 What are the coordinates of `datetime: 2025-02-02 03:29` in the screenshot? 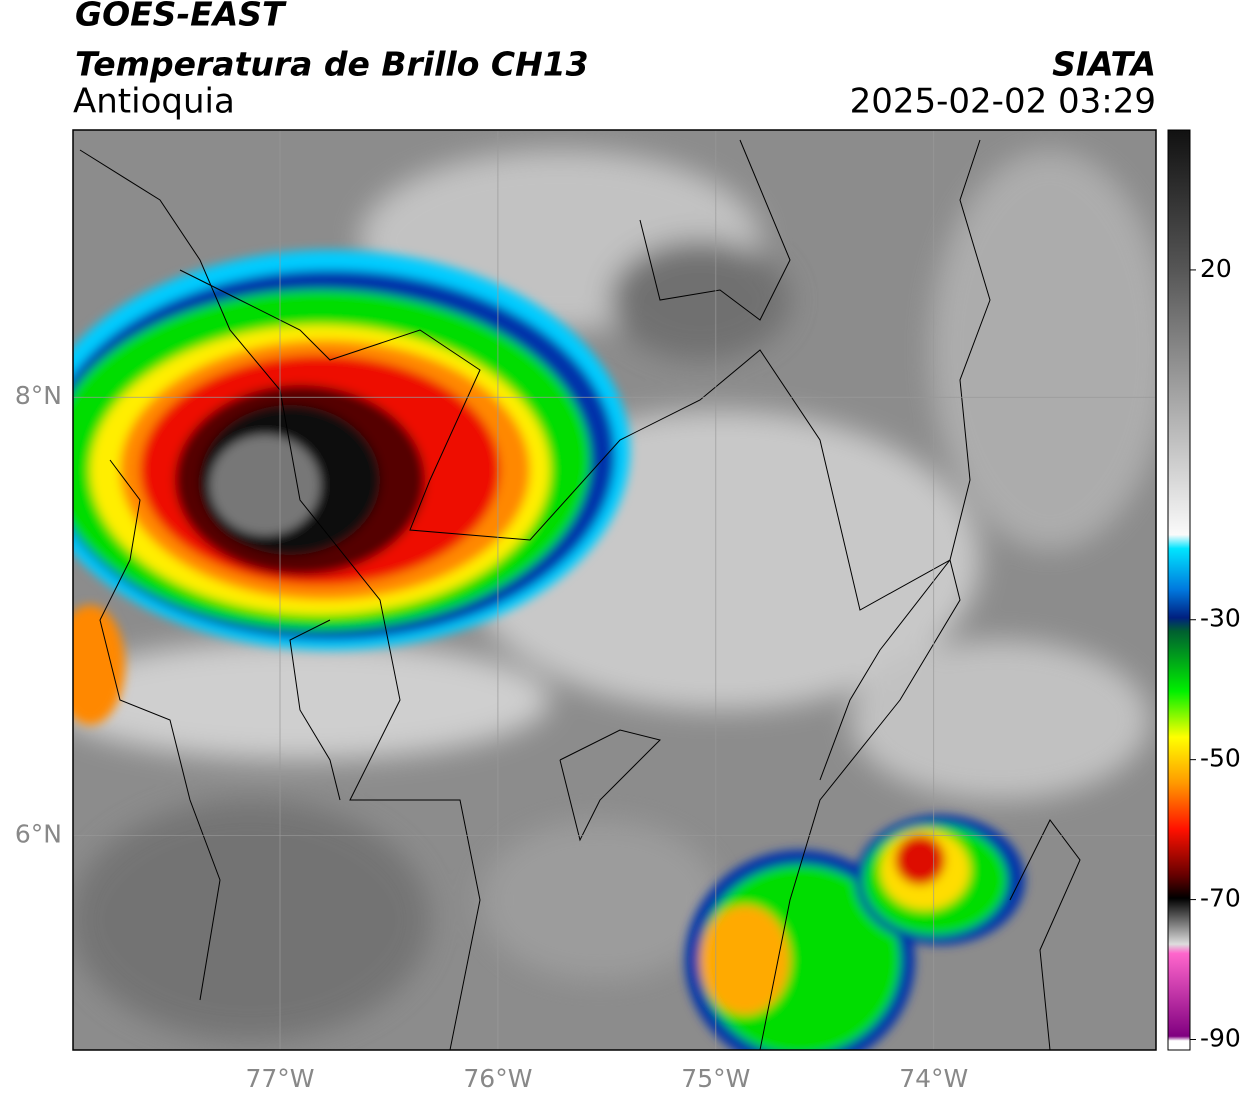 It's located at (1003, 102).